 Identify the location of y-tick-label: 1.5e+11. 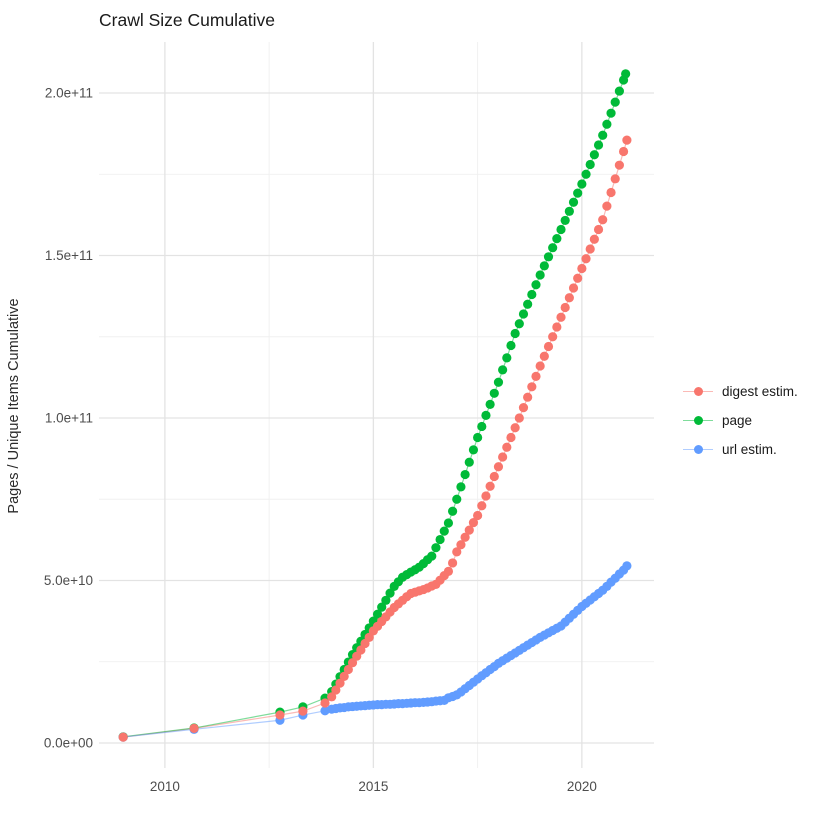
(69, 255).